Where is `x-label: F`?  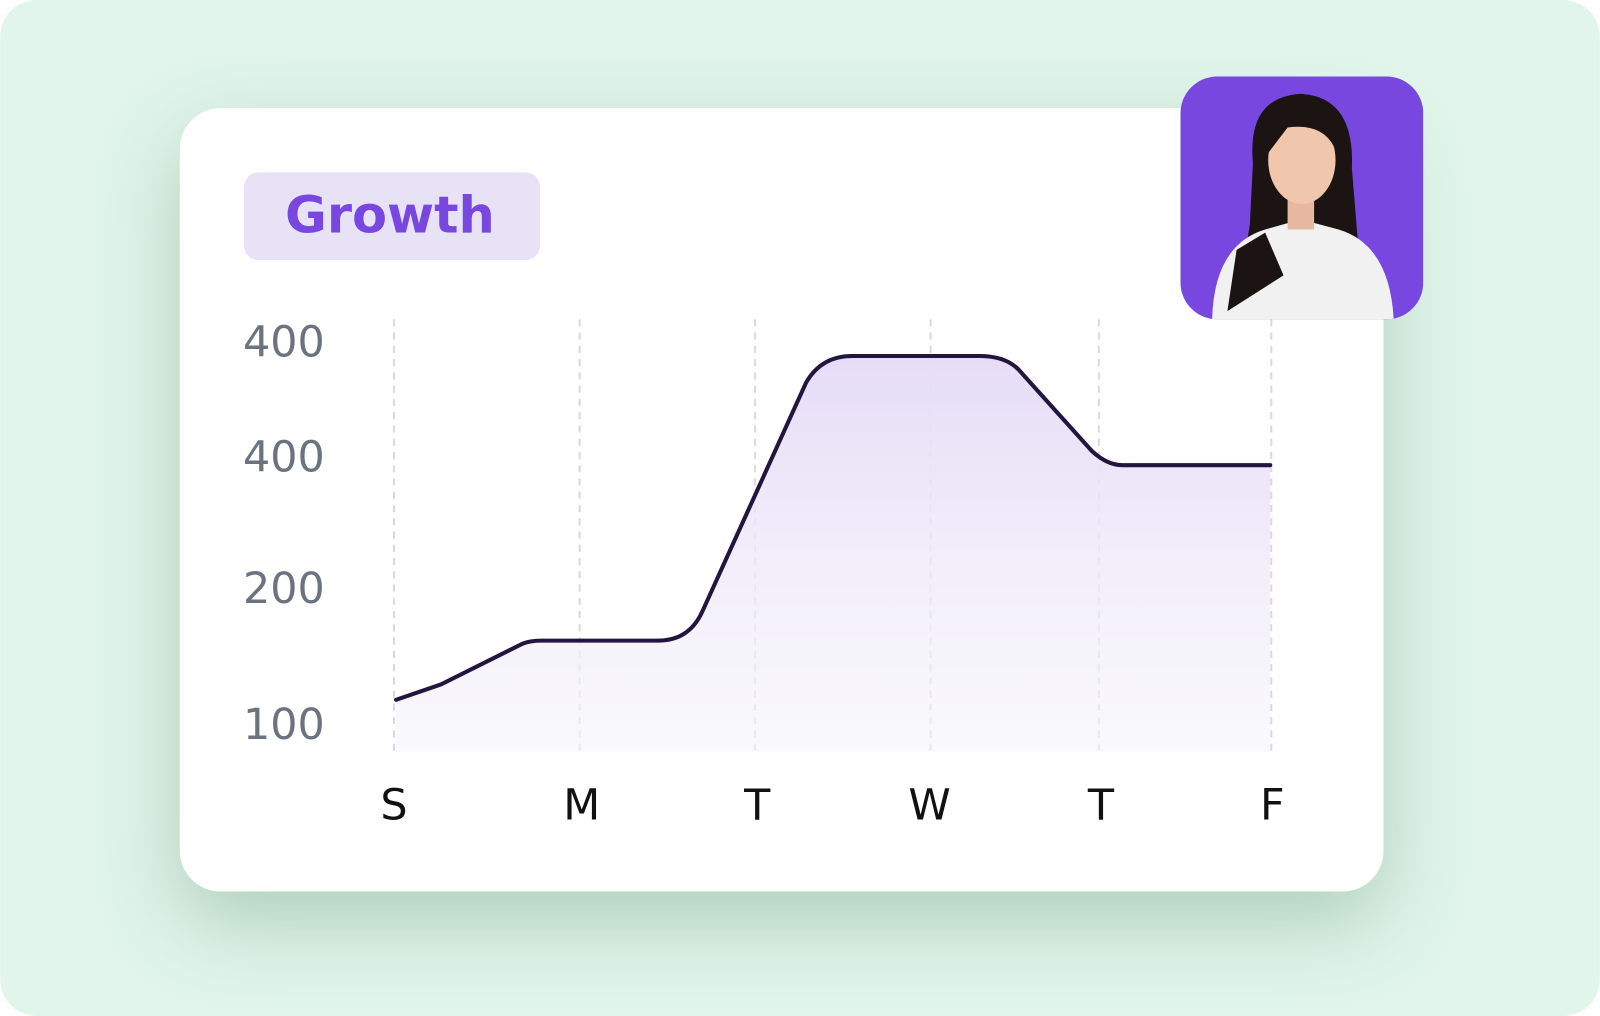
x-label: F is located at coordinates (1272, 805).